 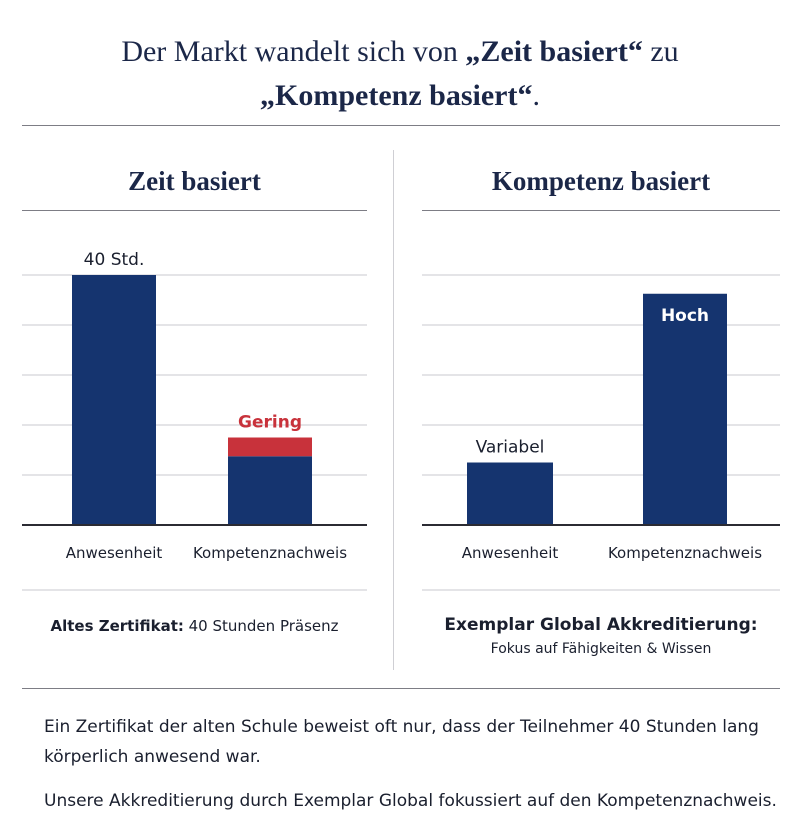 What do you see at coordinates (194, 181) in the screenshot?
I see `left-panel-title: Zeit basiert` at bounding box center [194, 181].